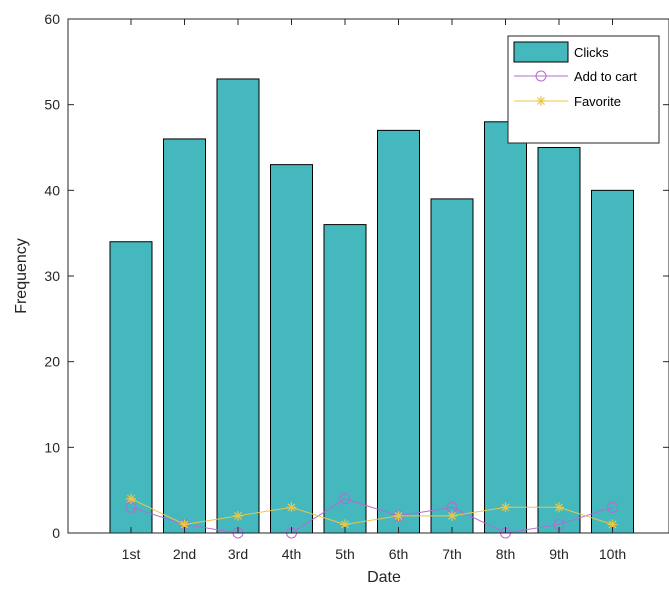 The width and height of the screenshot is (669, 592). What do you see at coordinates (597, 101) in the screenshot?
I see `legend-label-favorite: Favorite` at bounding box center [597, 101].